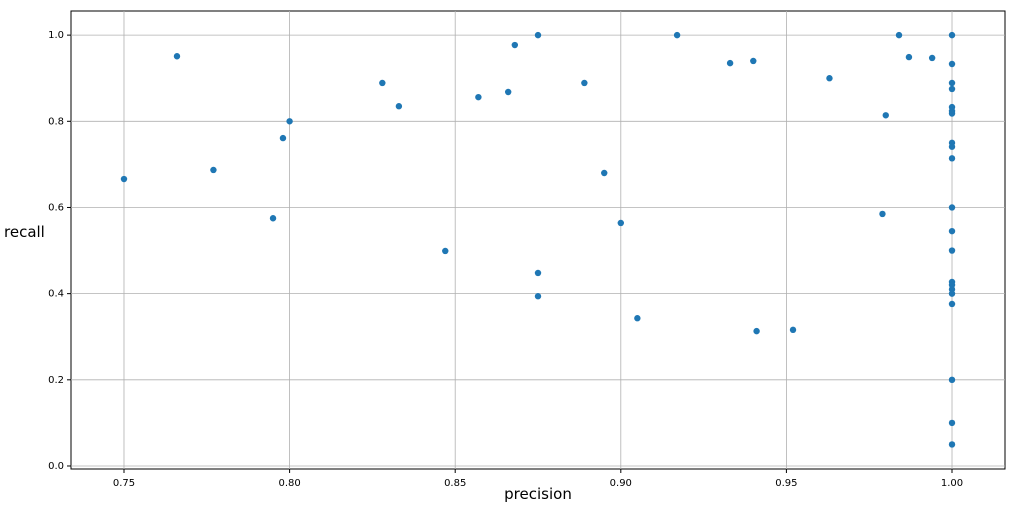  What do you see at coordinates (289, 483) in the screenshot?
I see `x-tick-label: 0.80` at bounding box center [289, 483].